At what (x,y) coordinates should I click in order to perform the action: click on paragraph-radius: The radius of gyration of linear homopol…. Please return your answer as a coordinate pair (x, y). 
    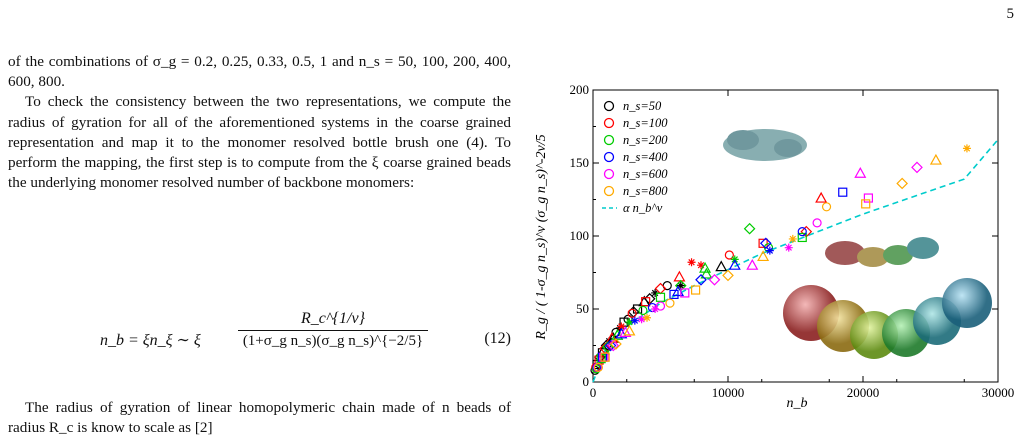
    Looking at the image, I should click on (259, 418).